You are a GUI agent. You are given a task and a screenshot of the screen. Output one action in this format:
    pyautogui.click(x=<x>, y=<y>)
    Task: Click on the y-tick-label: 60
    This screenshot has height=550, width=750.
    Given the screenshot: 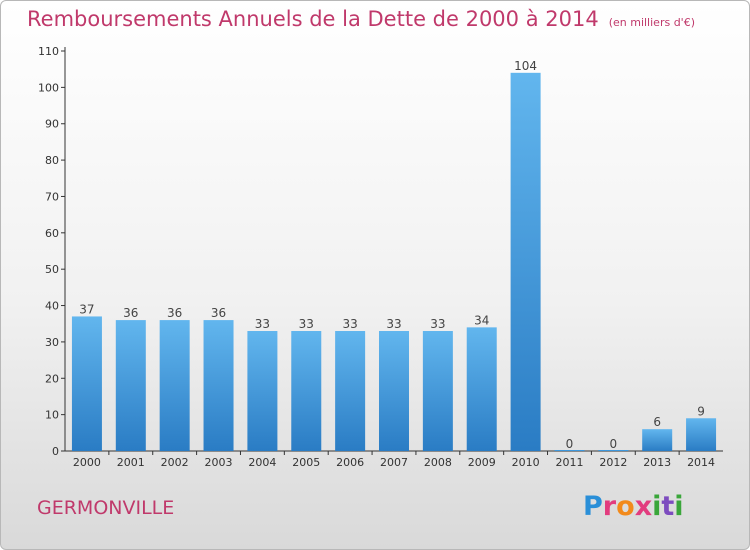 What is the action you would take?
    pyautogui.click(x=52, y=233)
    